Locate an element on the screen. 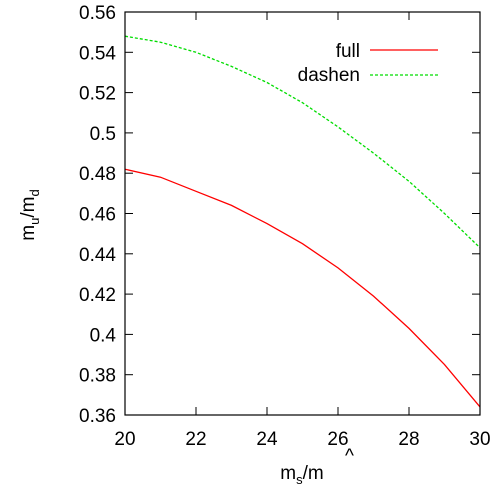  y-tick-label: 0.38 is located at coordinates (97, 376).